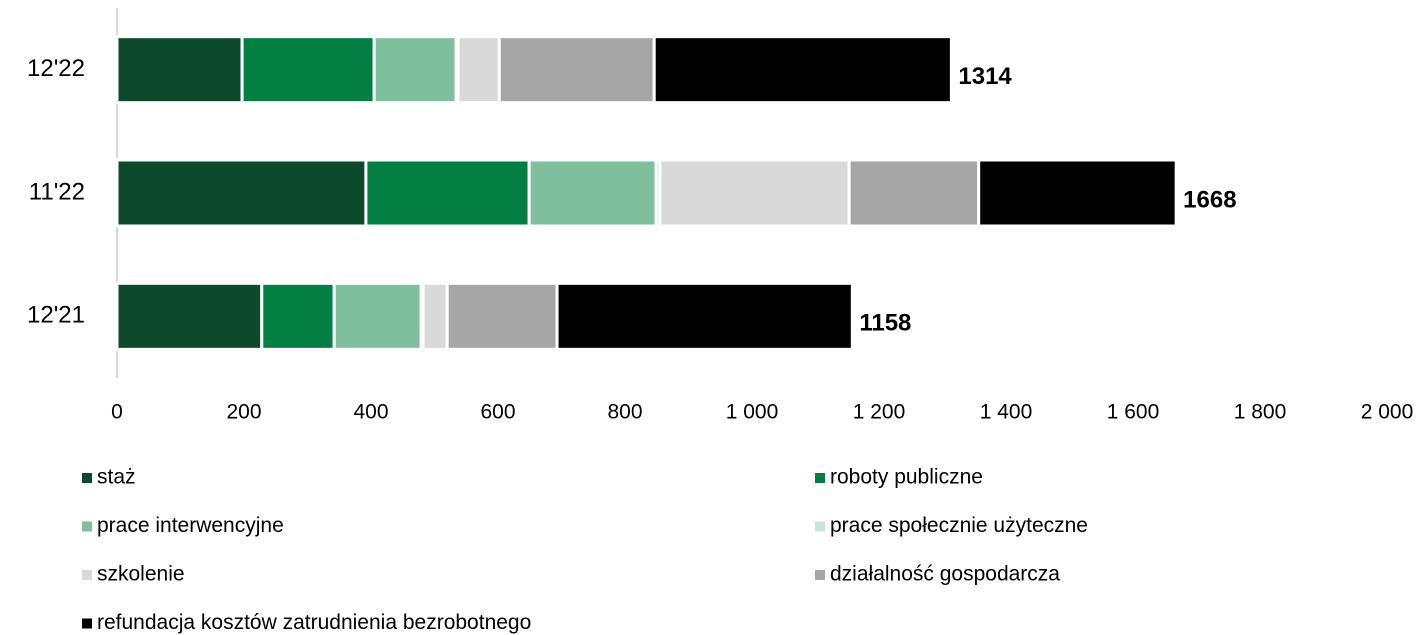 The width and height of the screenshot is (1428, 635). What do you see at coordinates (116, 477) in the screenshot?
I see `legend-label: staż` at bounding box center [116, 477].